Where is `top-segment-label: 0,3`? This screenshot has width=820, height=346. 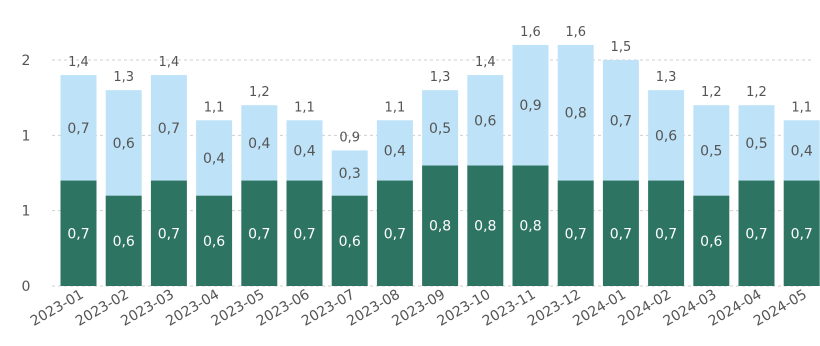 top-segment-label: 0,3 is located at coordinates (350, 174).